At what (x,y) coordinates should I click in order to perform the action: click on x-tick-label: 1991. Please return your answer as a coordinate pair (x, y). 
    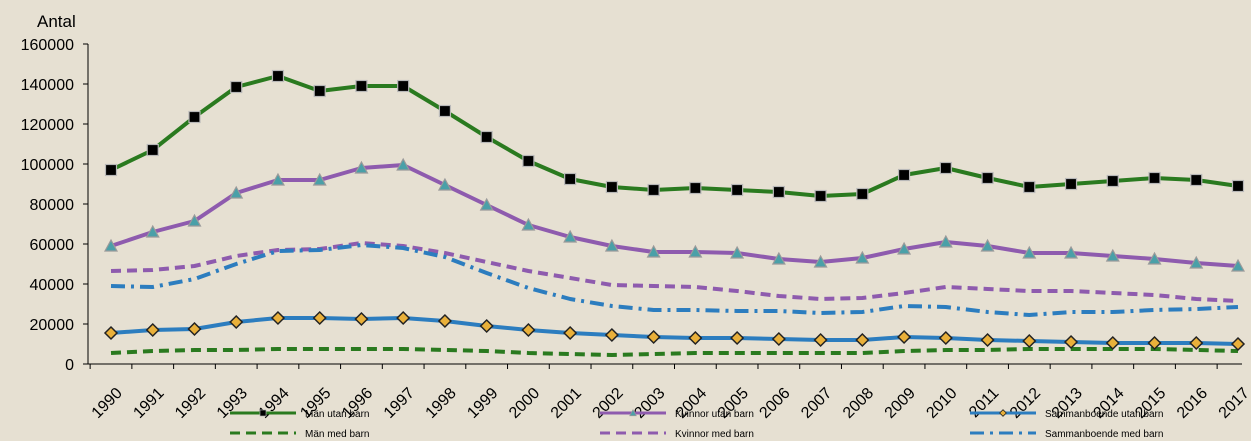
    Looking at the image, I should click on (148, 403).